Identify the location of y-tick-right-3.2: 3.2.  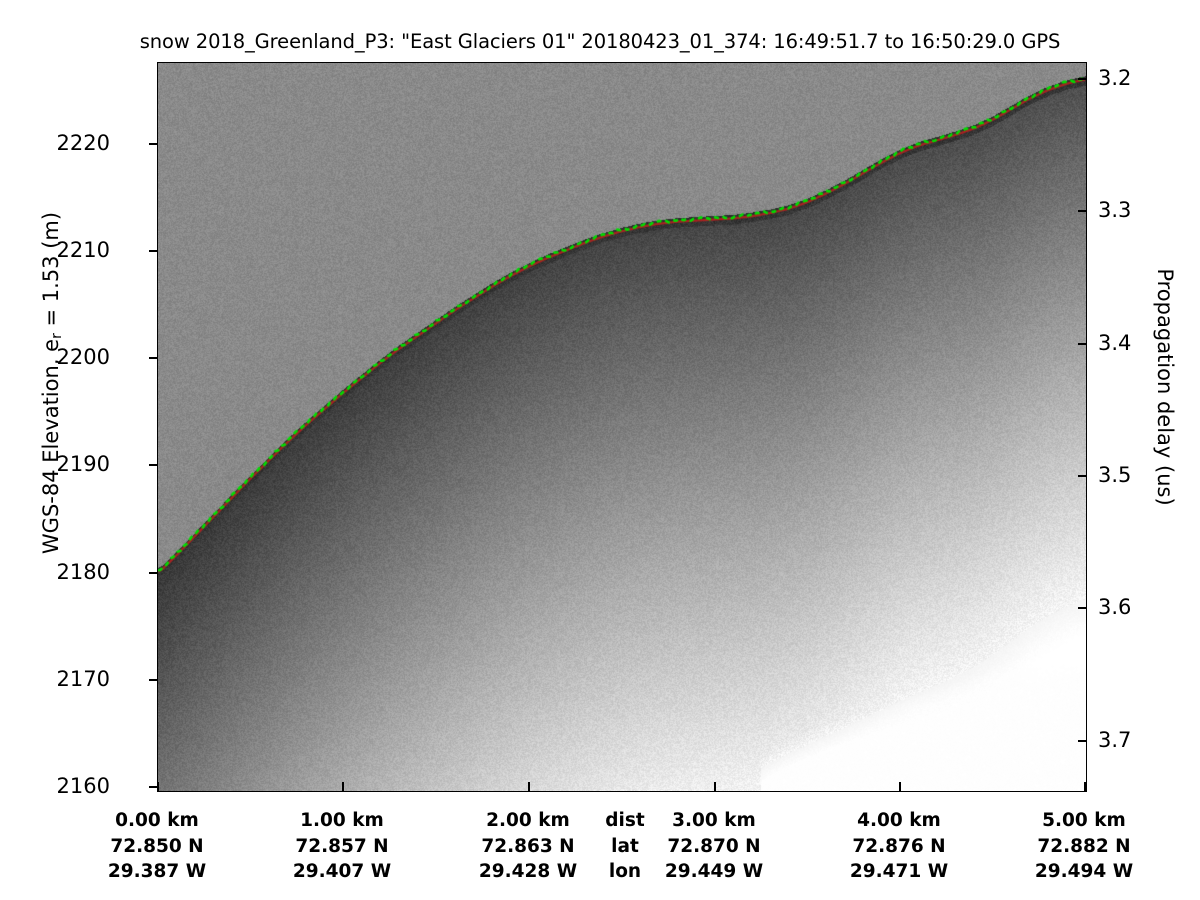
(1115, 78).